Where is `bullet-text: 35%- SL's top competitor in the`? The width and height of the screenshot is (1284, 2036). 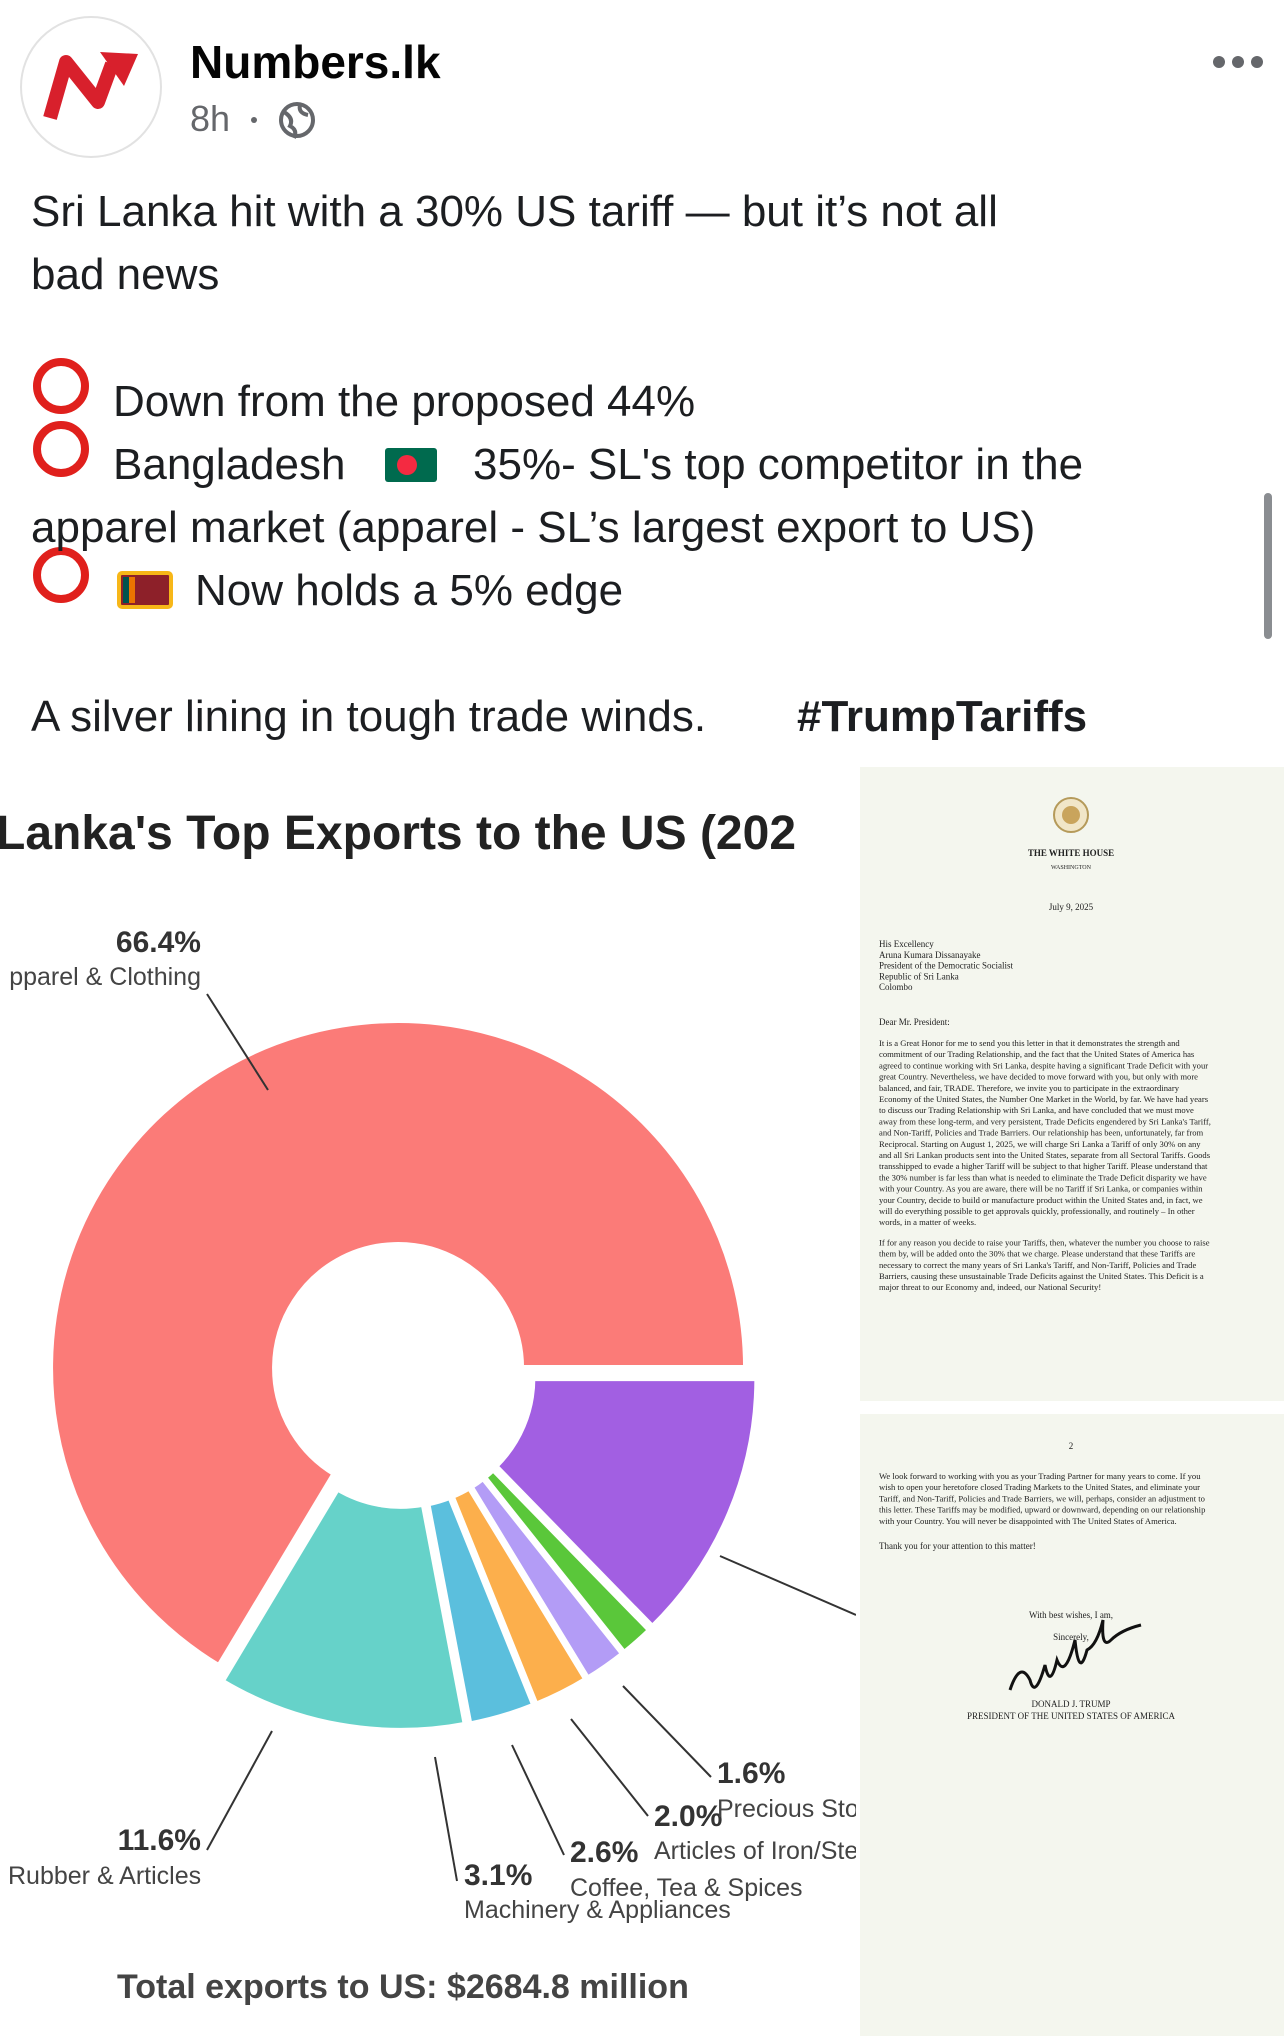
bullet-text: 35%- SL's top competitor in the is located at coordinates (778, 464).